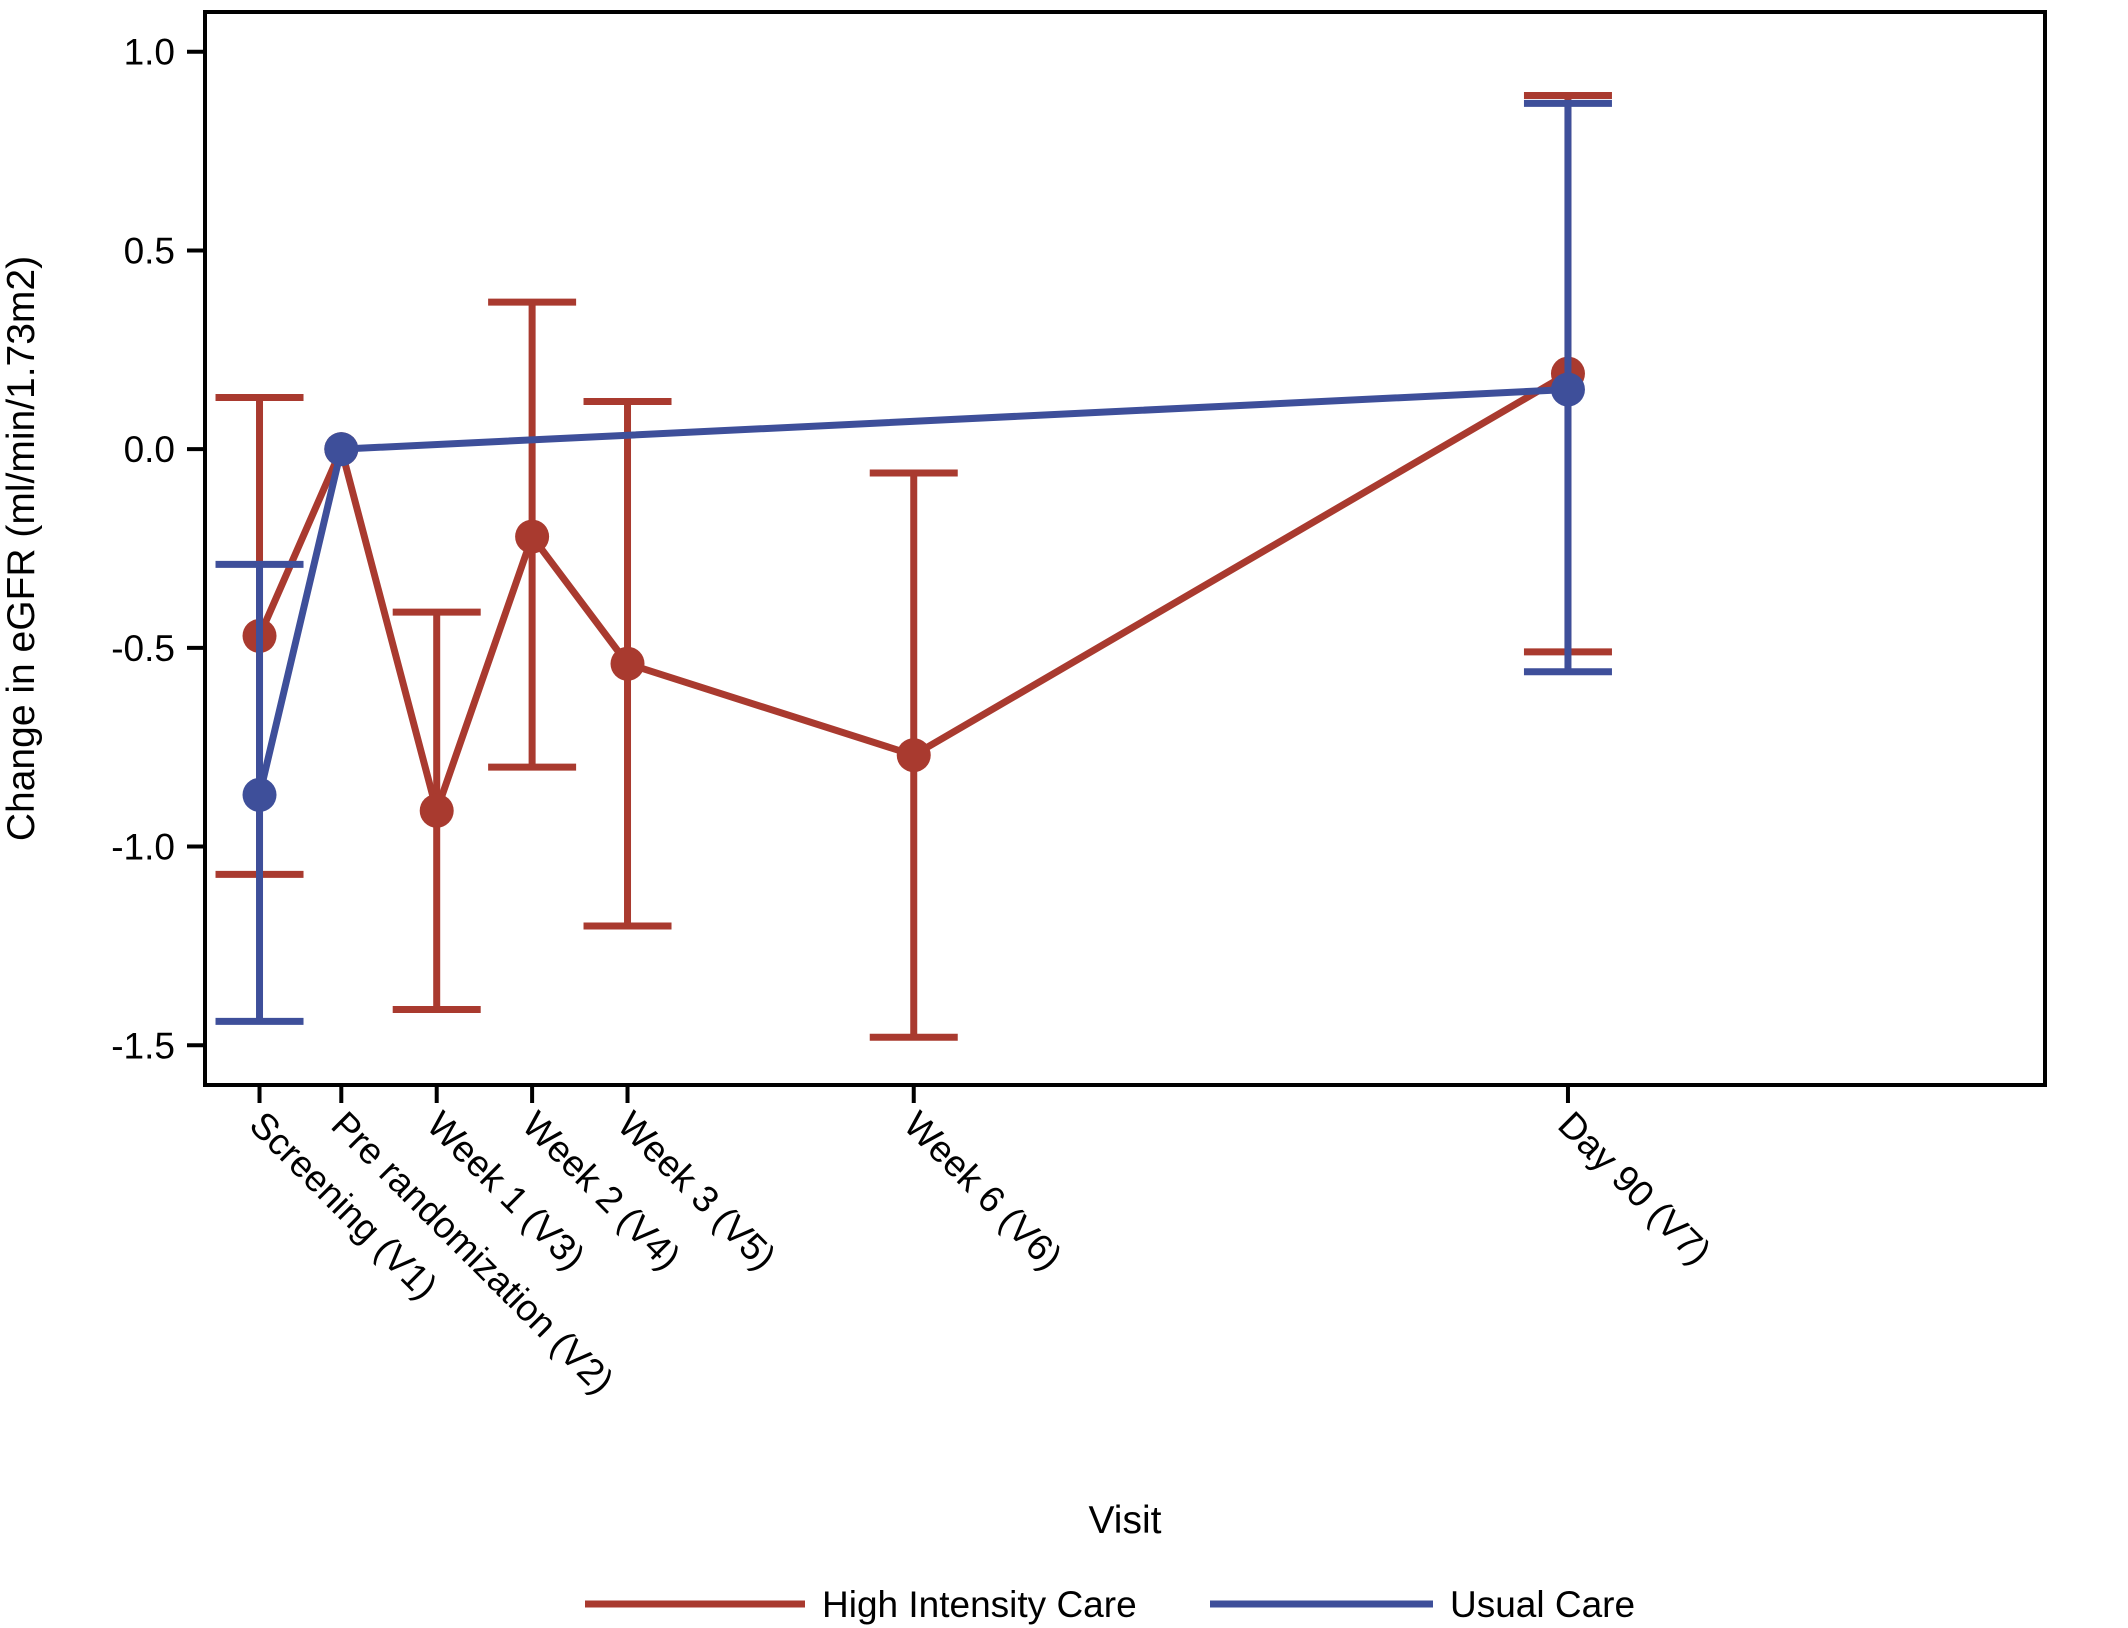 The height and width of the screenshot is (1628, 2128). What do you see at coordinates (1542, 1604) in the screenshot?
I see `legend-label: Usual Care` at bounding box center [1542, 1604].